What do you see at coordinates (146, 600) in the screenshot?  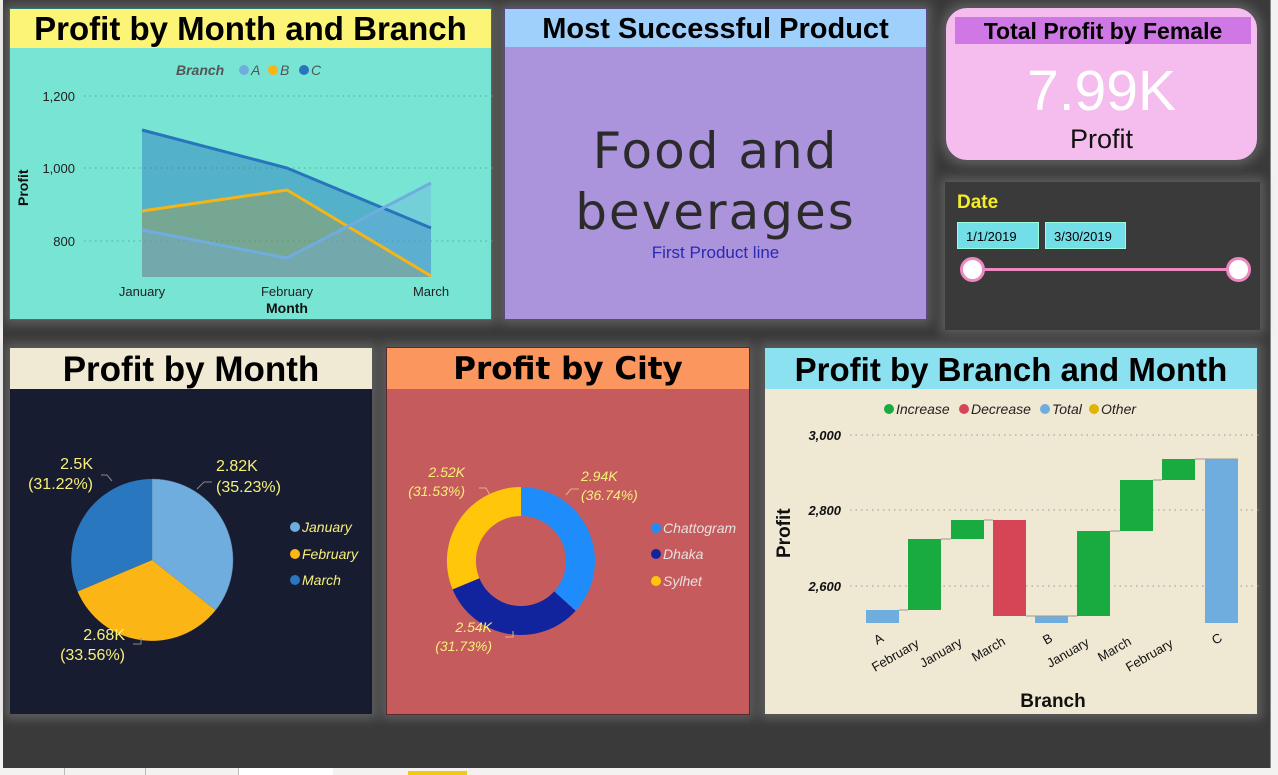 I see `slice-february` at bounding box center [146, 600].